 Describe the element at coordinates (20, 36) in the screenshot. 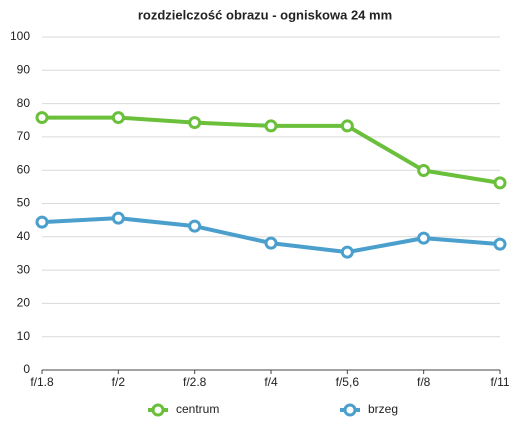

I see `y-tick-label: 100` at that location.